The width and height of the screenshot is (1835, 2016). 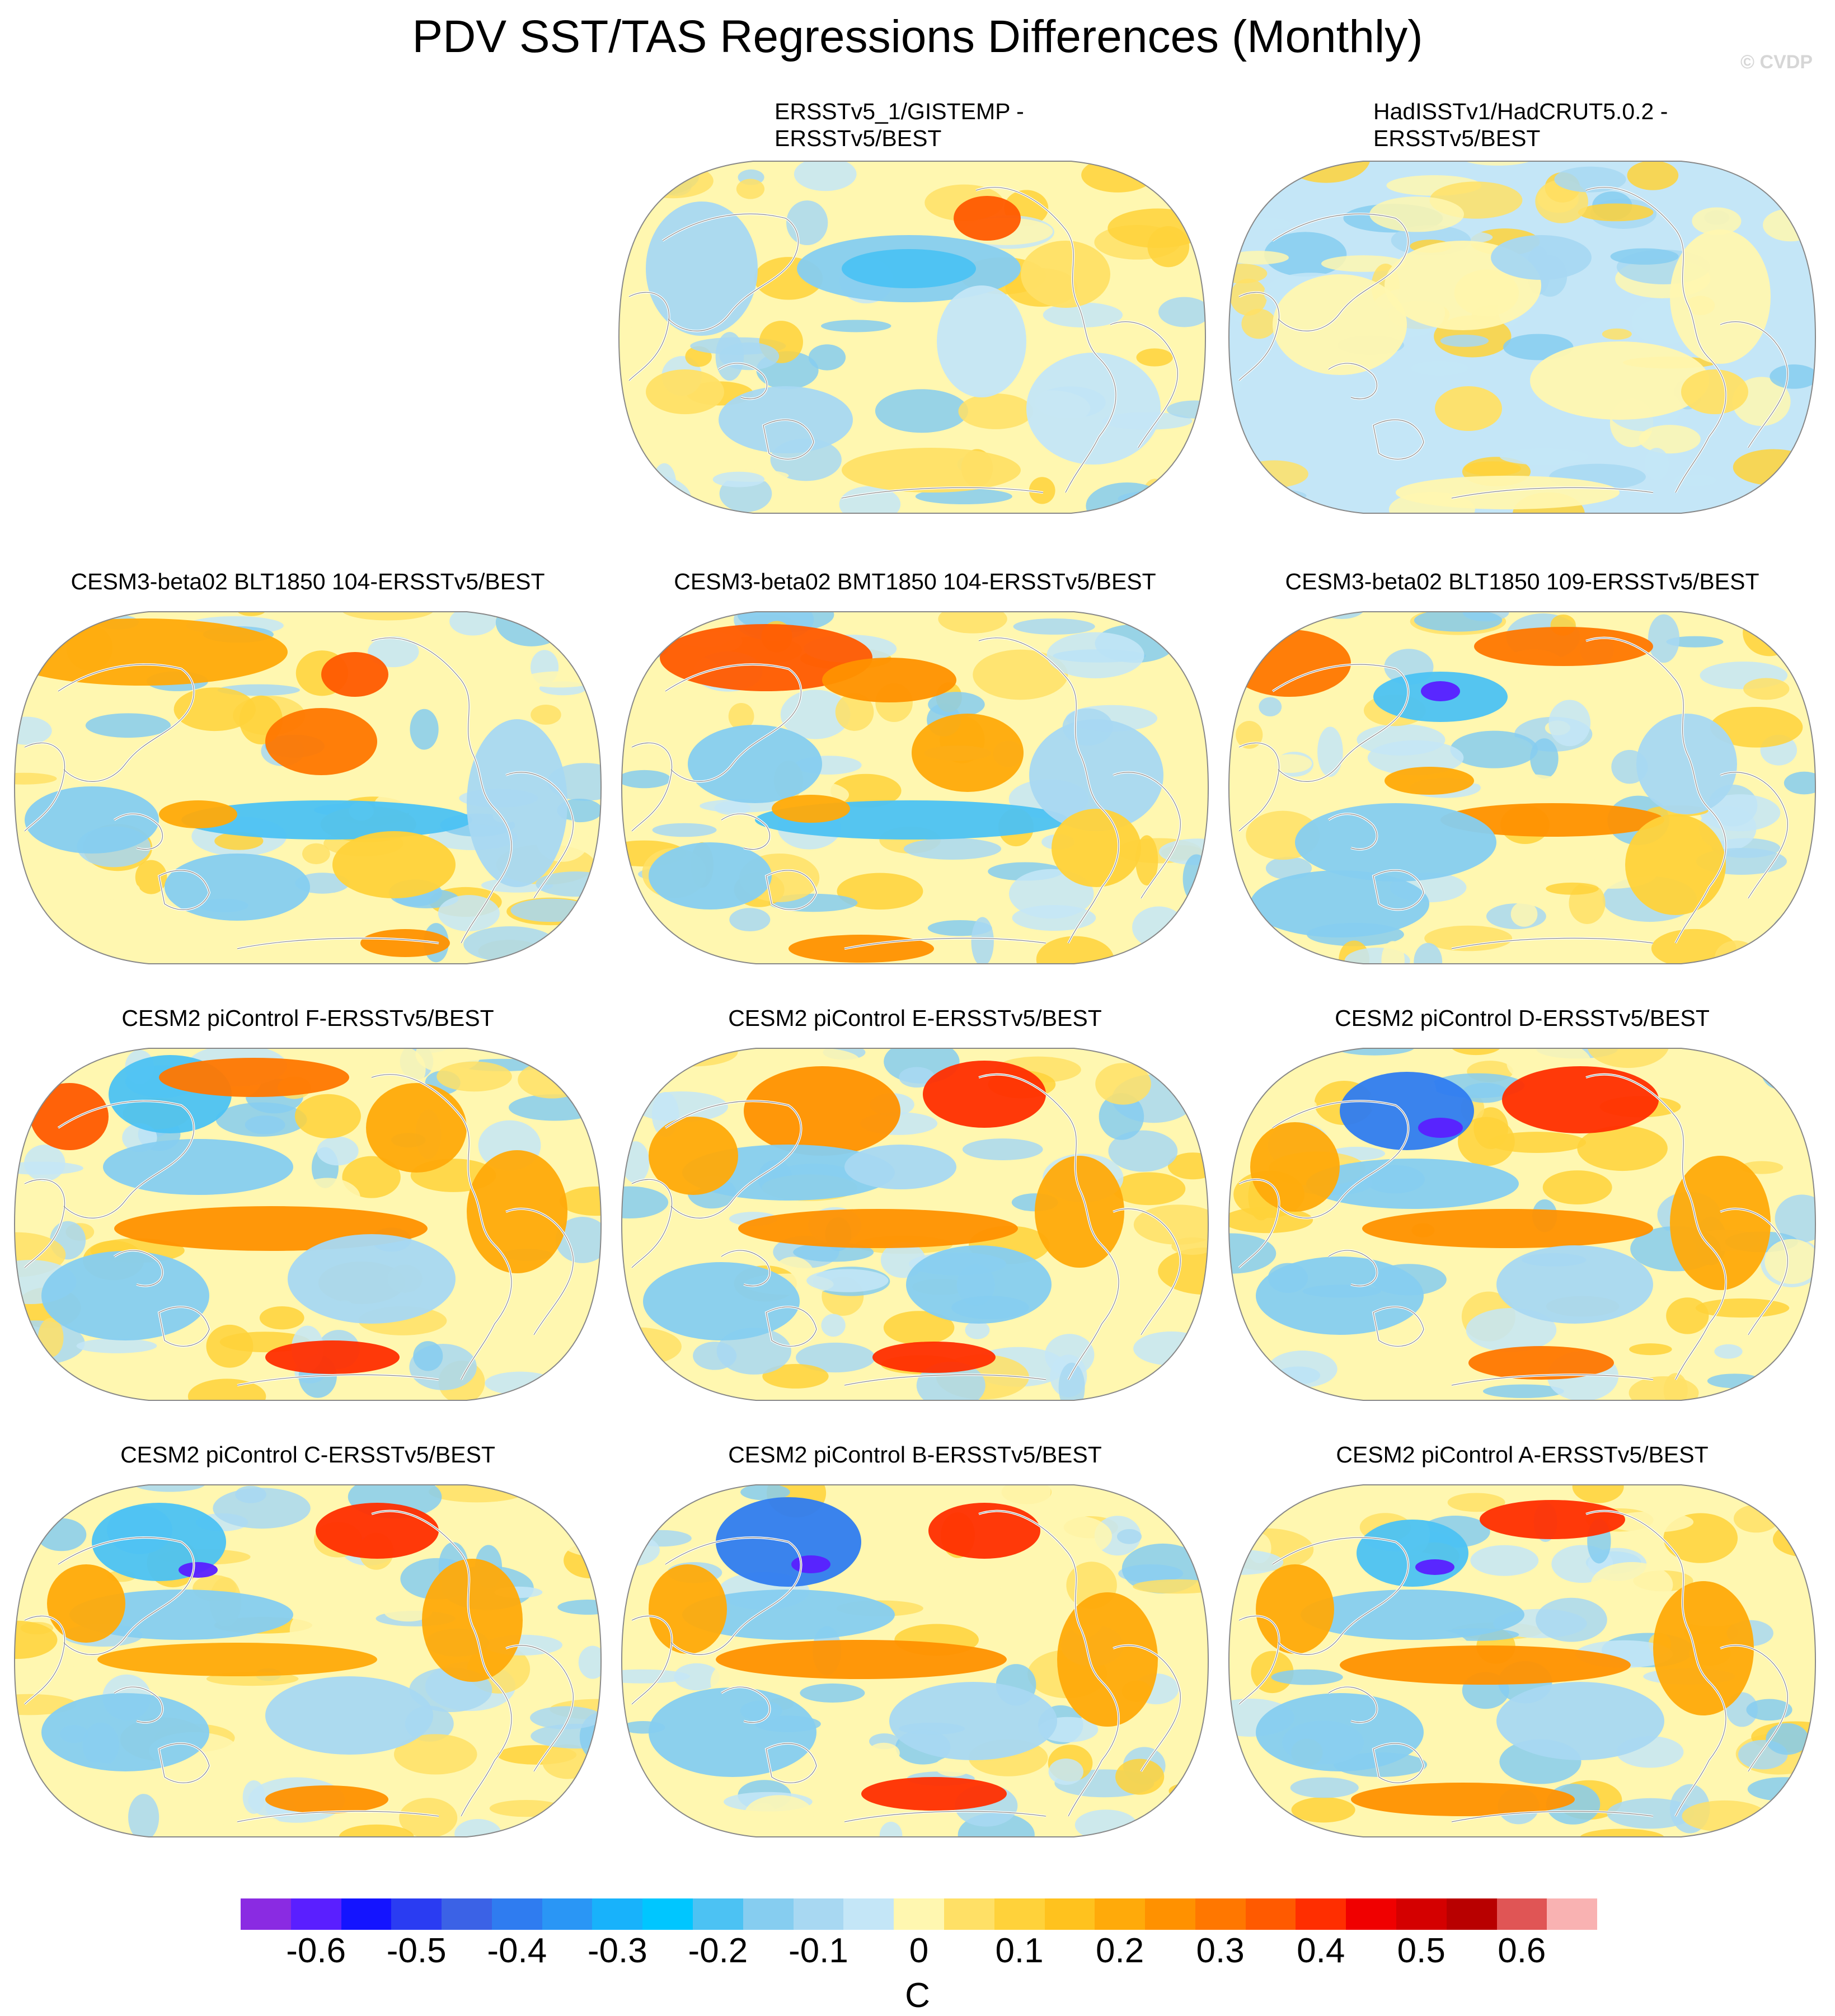 What do you see at coordinates (1120, 1950) in the screenshot?
I see `colorbar-tick-label: 0.2` at bounding box center [1120, 1950].